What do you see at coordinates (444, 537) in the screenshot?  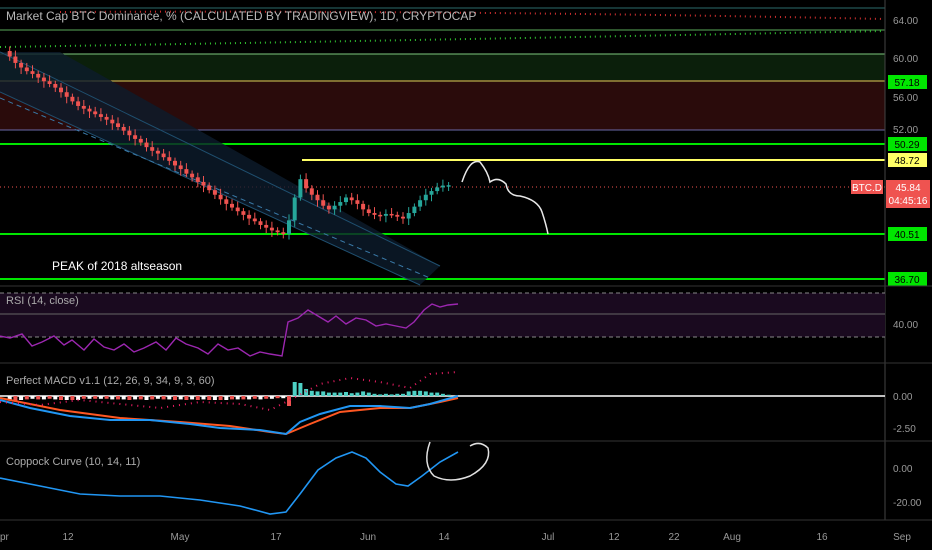 I see `time-label: 14` at bounding box center [444, 537].